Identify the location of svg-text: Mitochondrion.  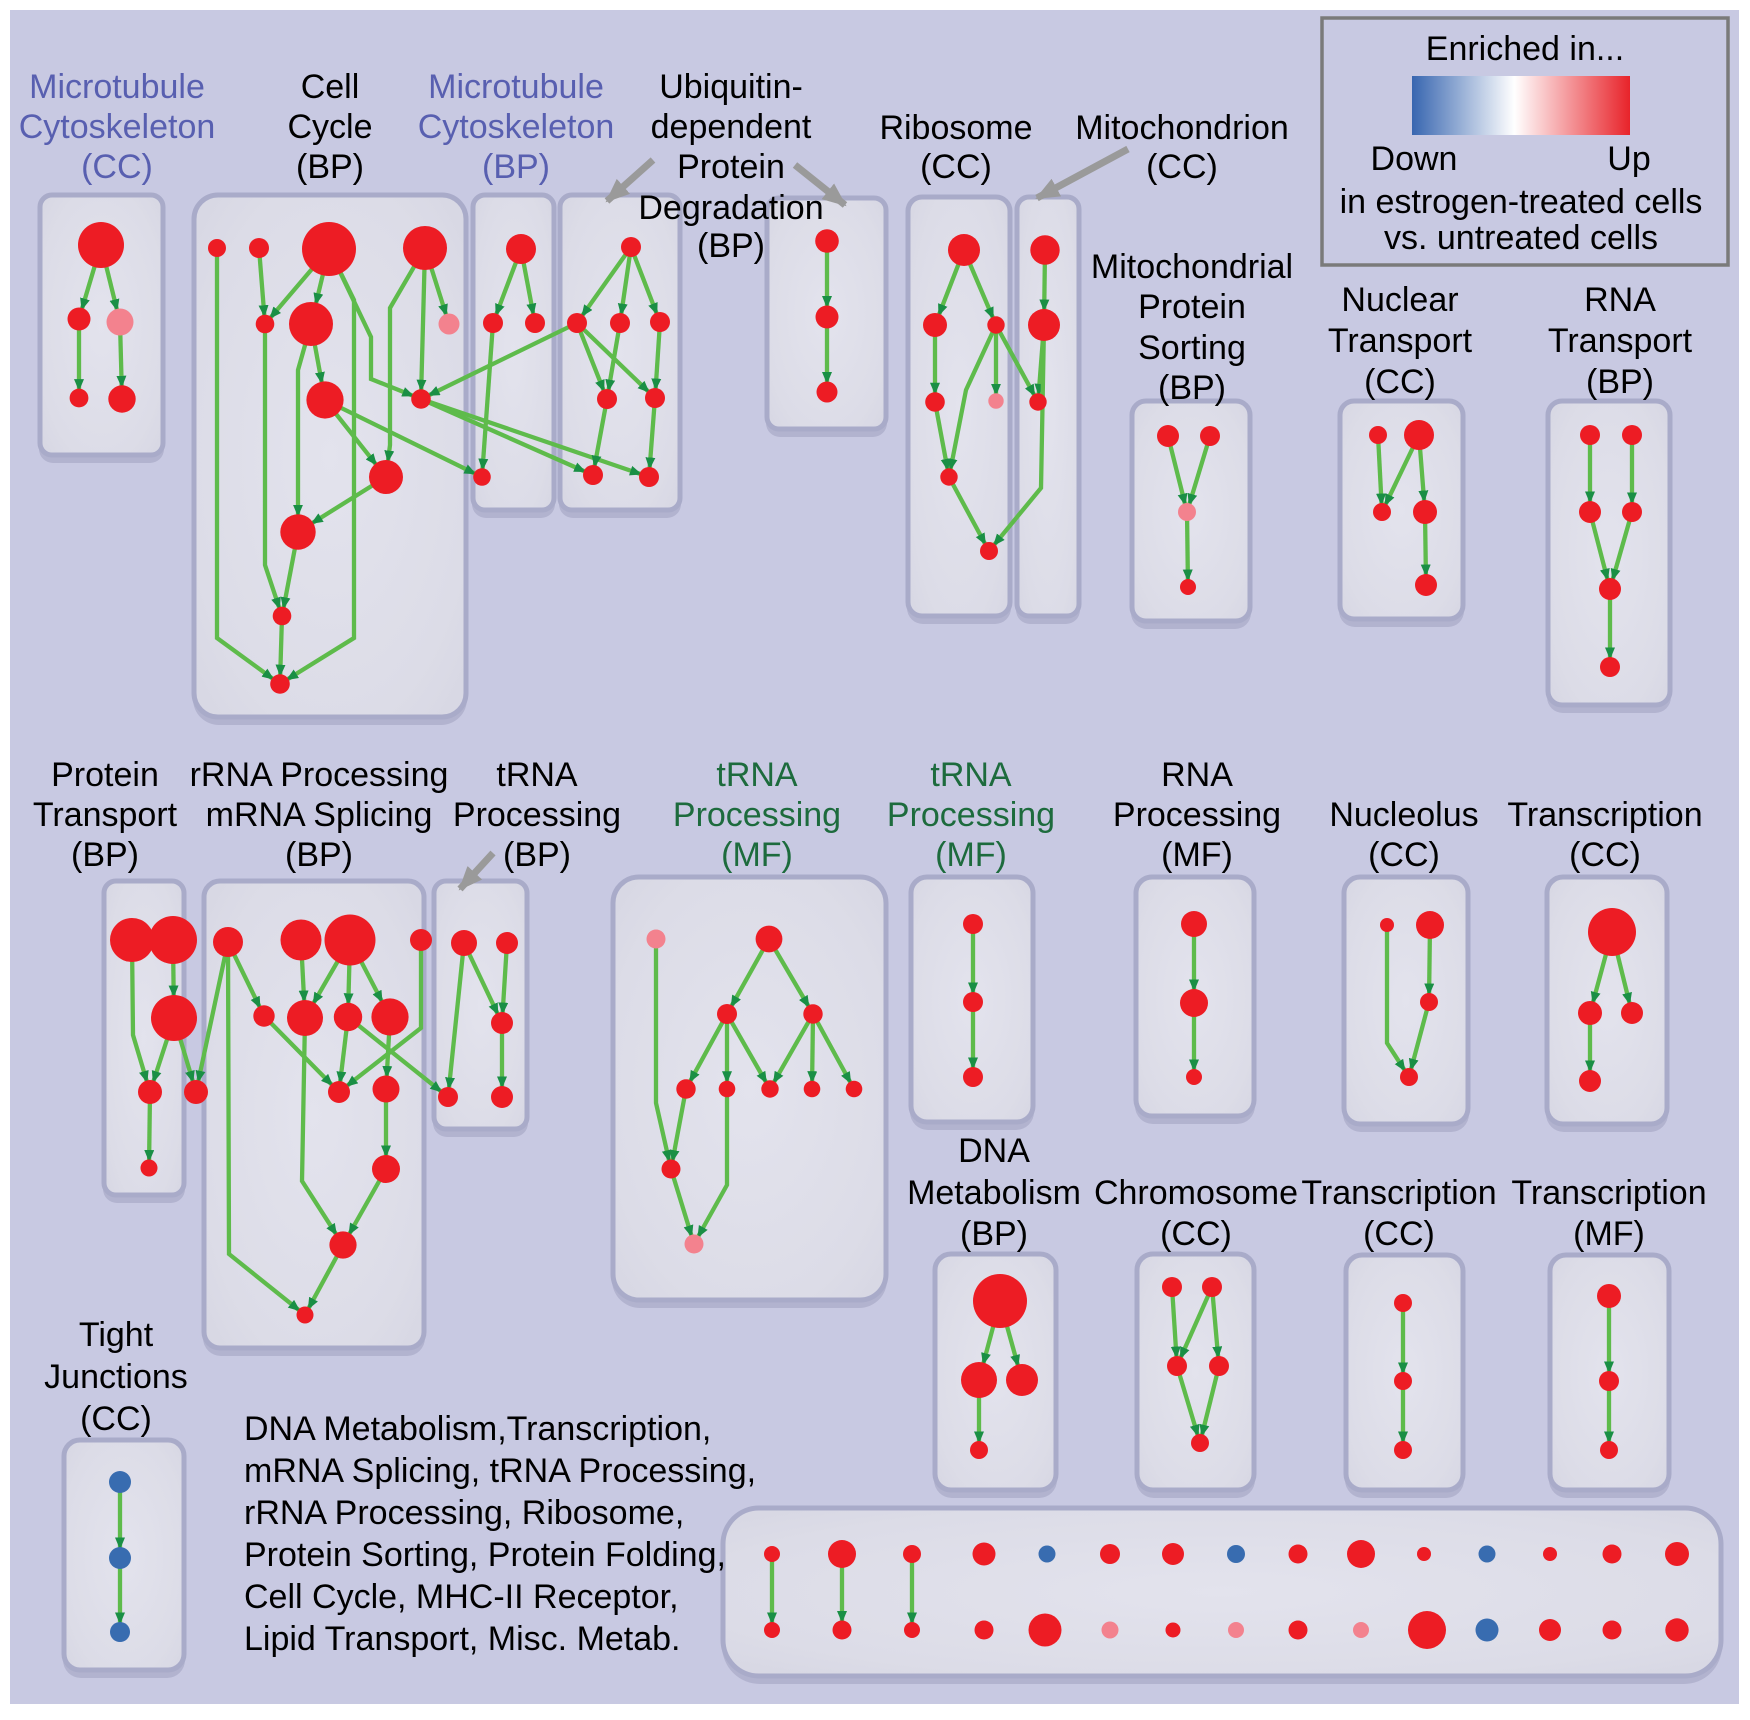
(1182, 128).